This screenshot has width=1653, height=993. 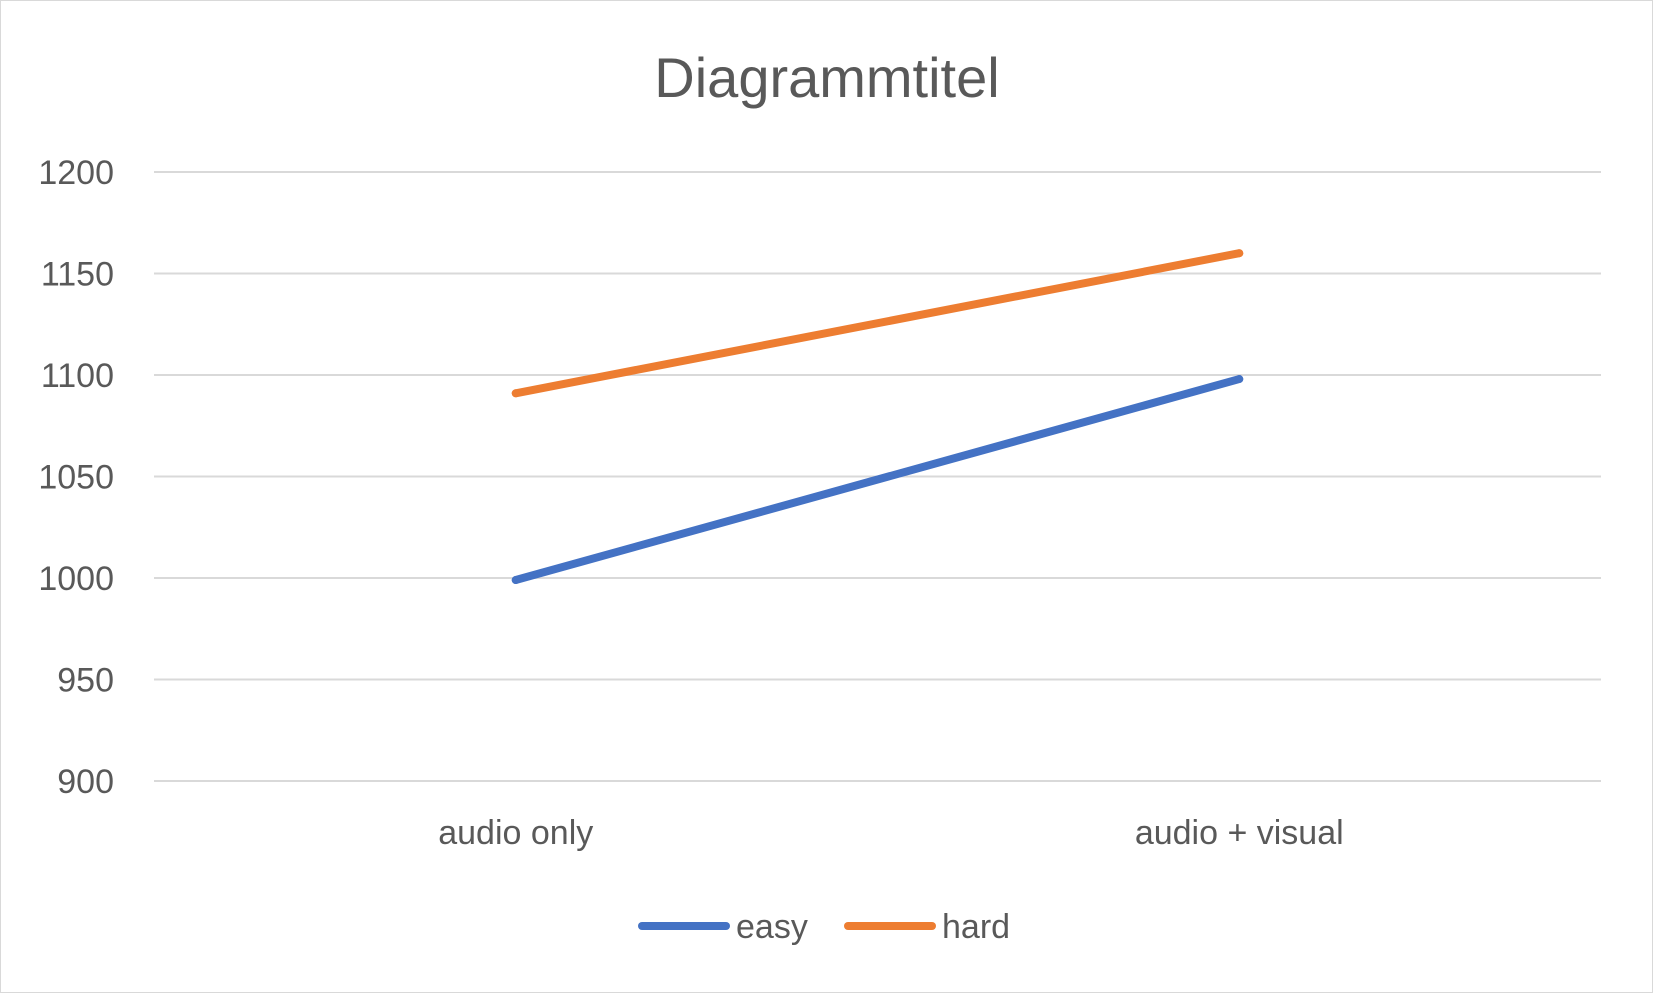 I want to click on y-tick-label: 1200, so click(x=76, y=173).